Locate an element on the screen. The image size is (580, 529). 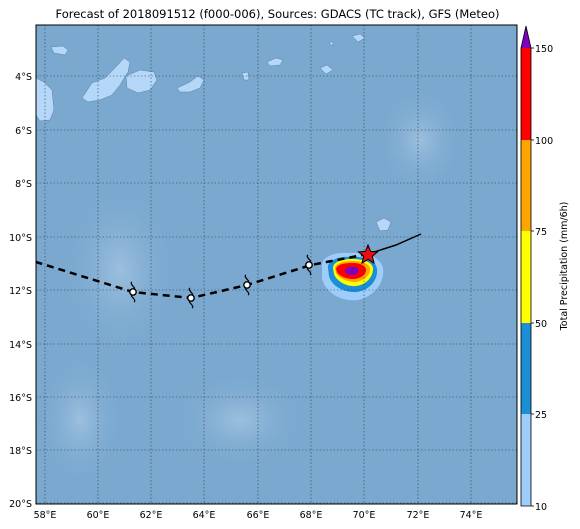
lat-tick-label: 16°S is located at coordinates (20, 398).